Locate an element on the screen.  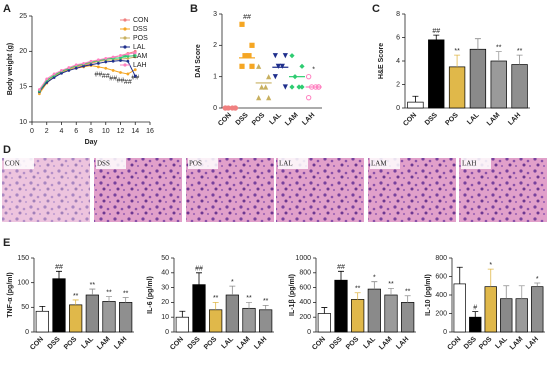
y-tick-label: 40 is located at coordinates (165, 273).